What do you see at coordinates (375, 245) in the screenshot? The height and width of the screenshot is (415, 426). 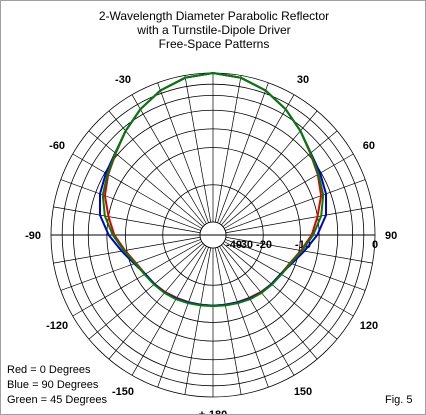 I see `ring-label: 0` at bounding box center [375, 245].